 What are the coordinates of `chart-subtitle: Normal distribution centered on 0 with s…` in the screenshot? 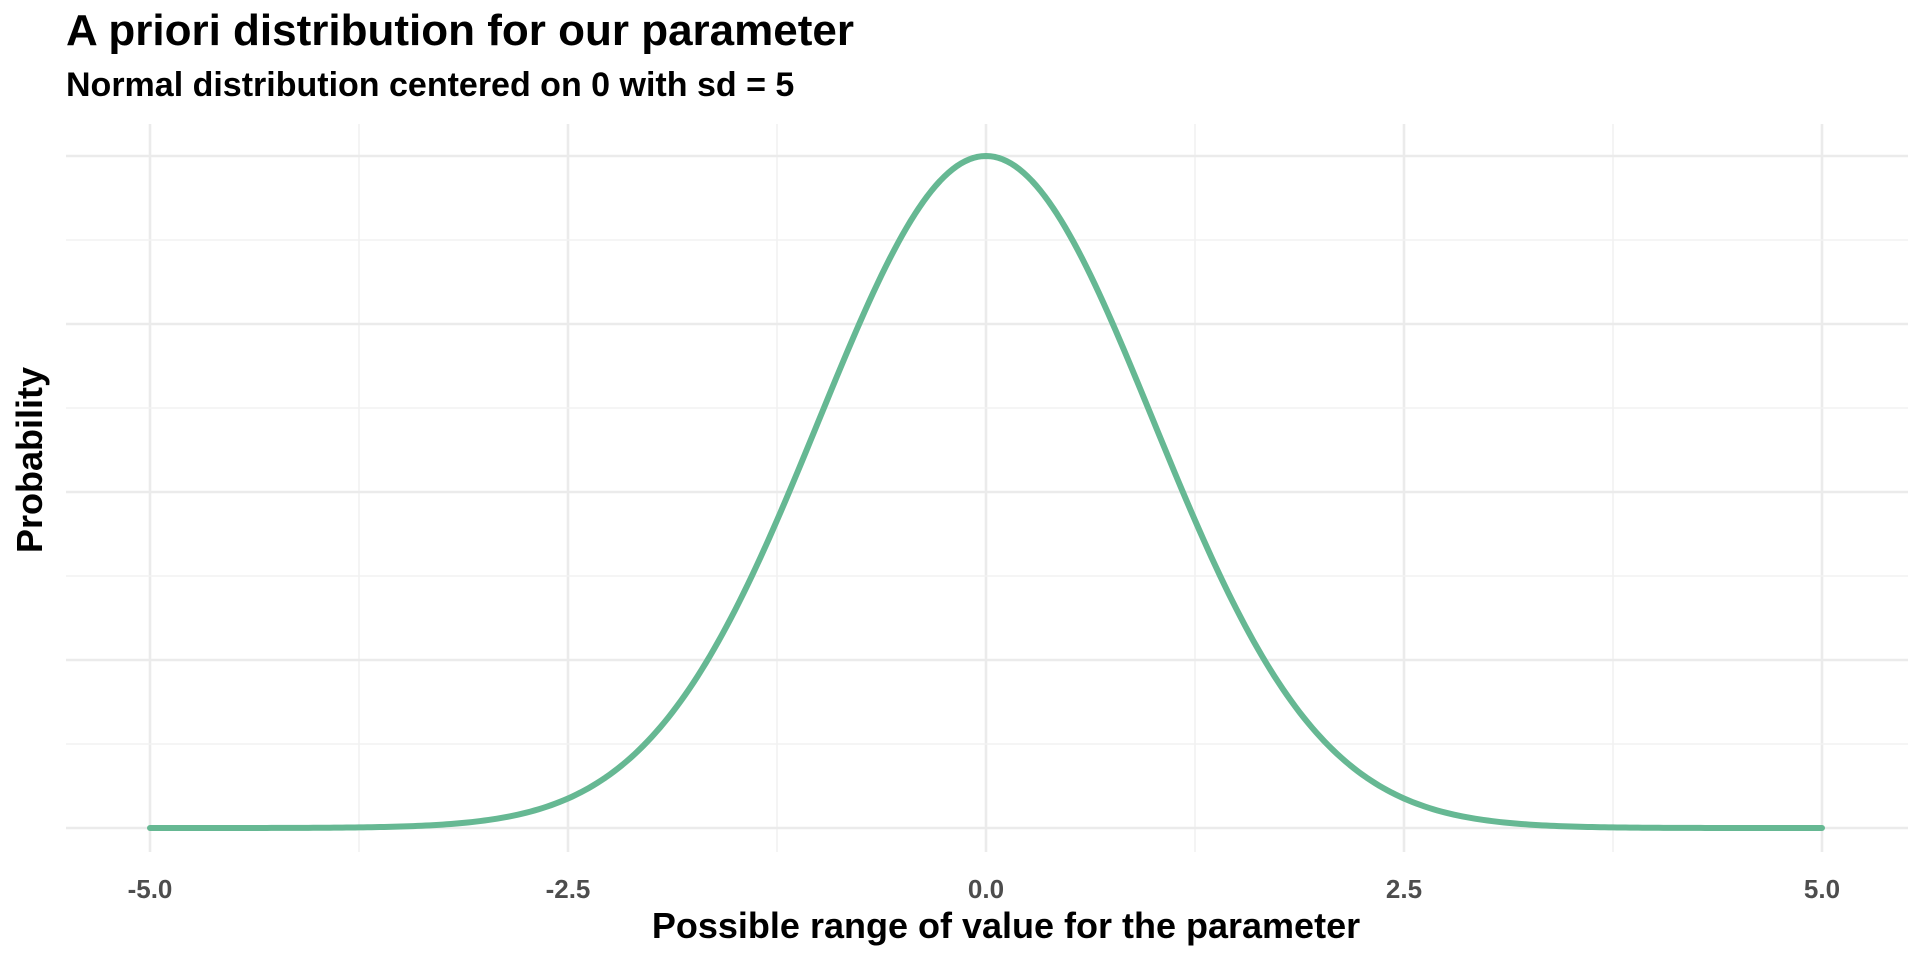 It's located at (430, 85).